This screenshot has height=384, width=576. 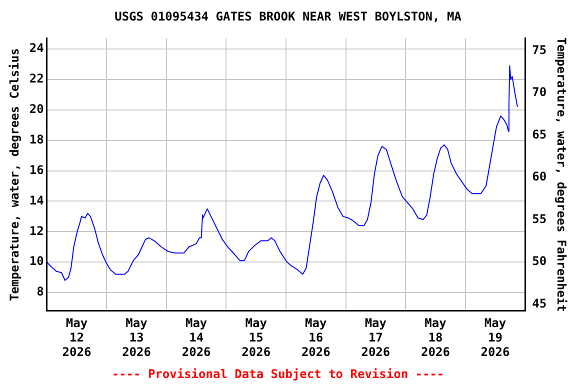 I want to click on y2-tick-label: 75, so click(x=539, y=49).